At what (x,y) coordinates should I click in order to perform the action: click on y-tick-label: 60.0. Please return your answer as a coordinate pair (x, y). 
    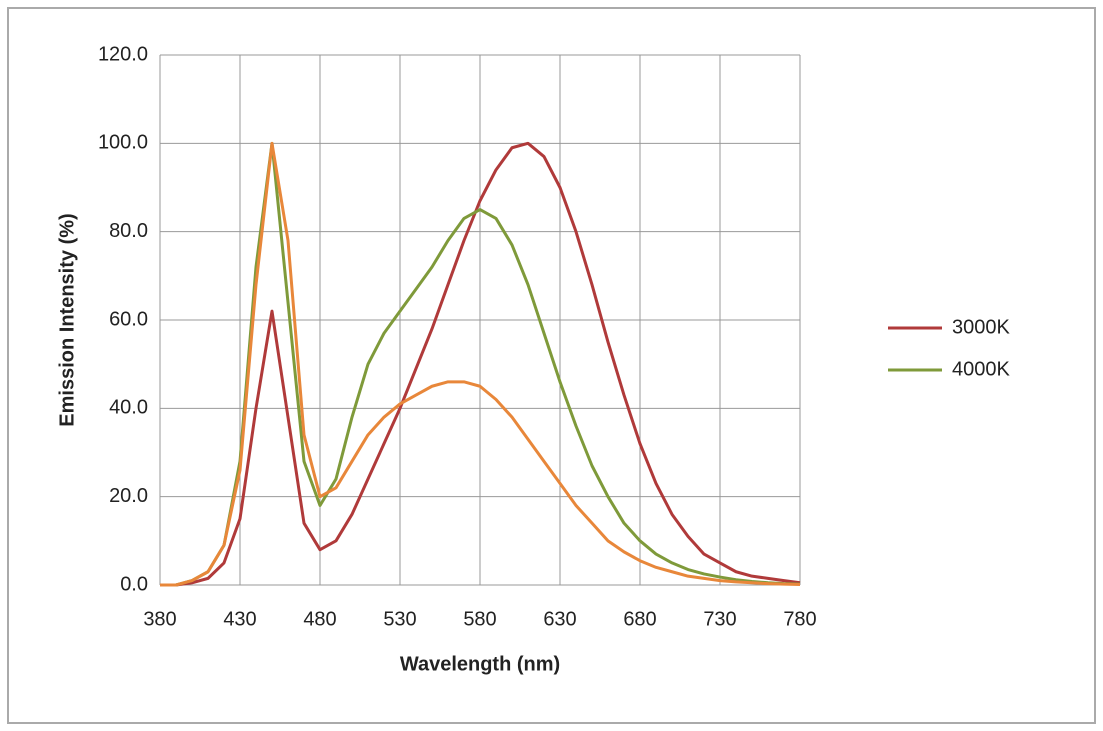
    Looking at the image, I should click on (128, 319).